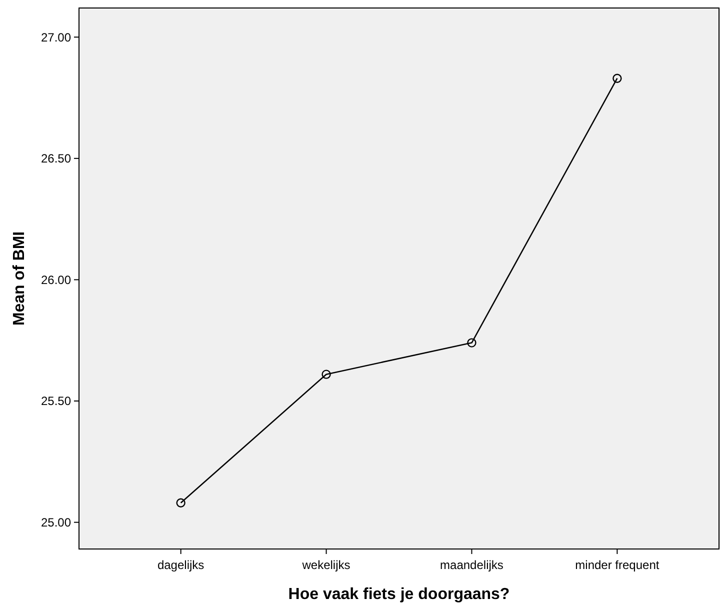 This screenshot has width=720, height=607. What do you see at coordinates (472, 565) in the screenshot?
I see `x-tick-label: maandelijks` at bounding box center [472, 565].